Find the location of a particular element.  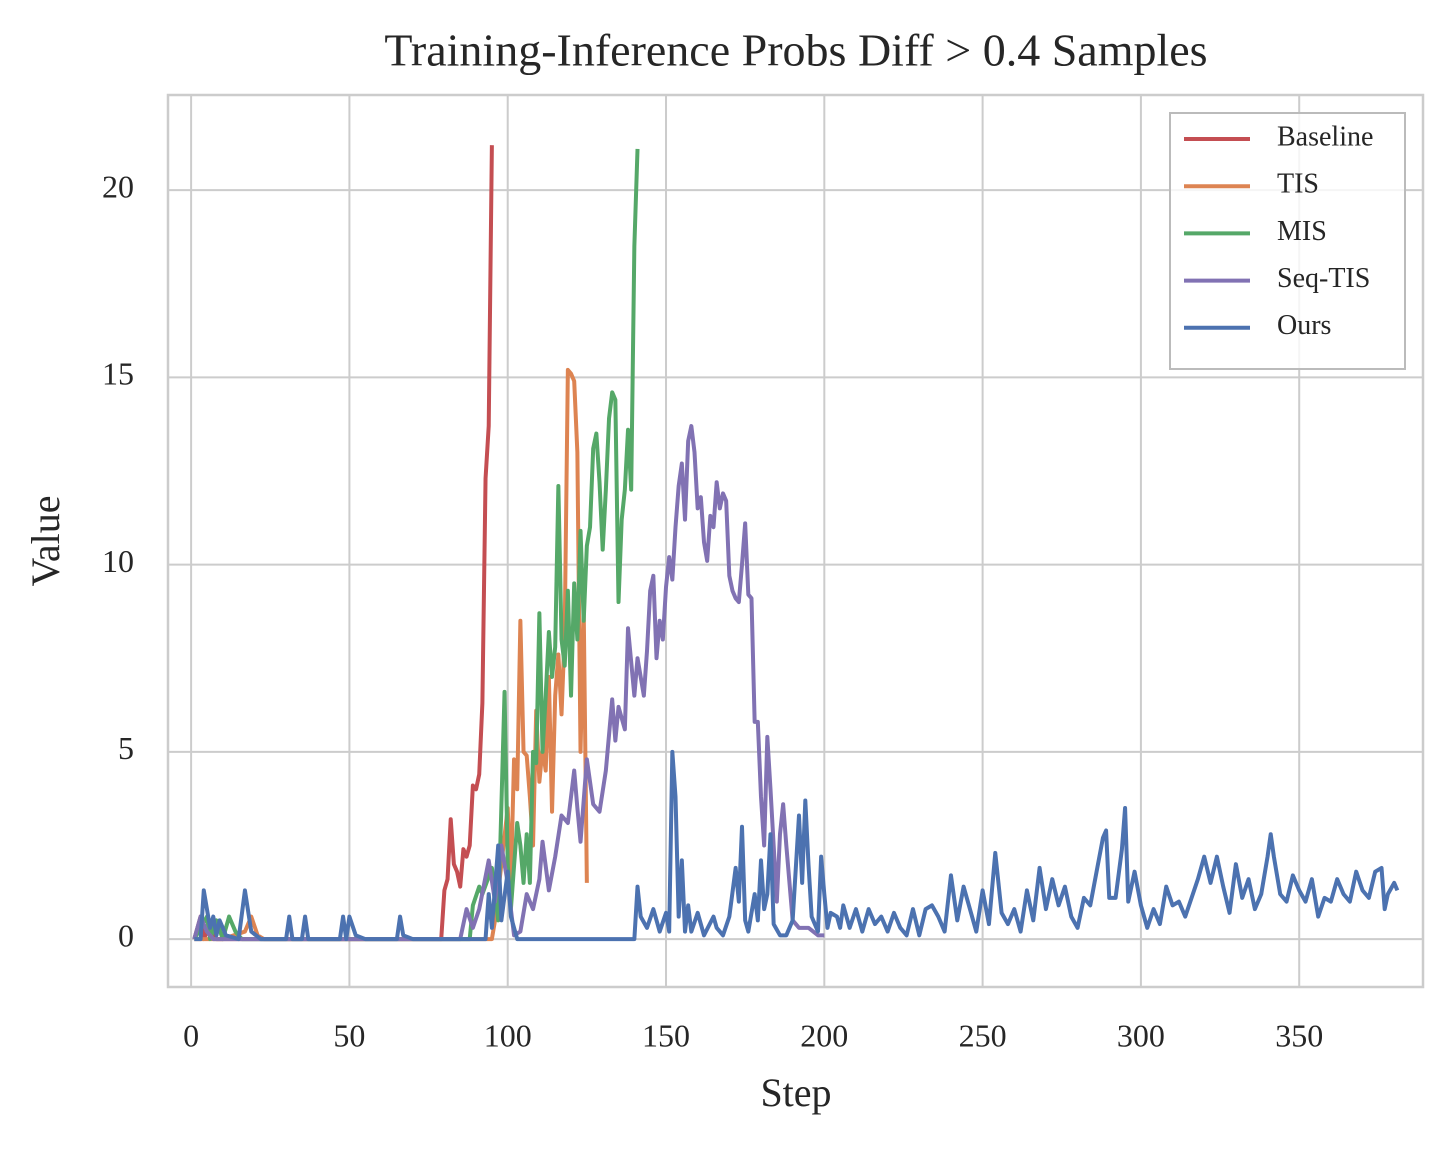

x-tick-label: 300 is located at coordinates (1141, 1035).